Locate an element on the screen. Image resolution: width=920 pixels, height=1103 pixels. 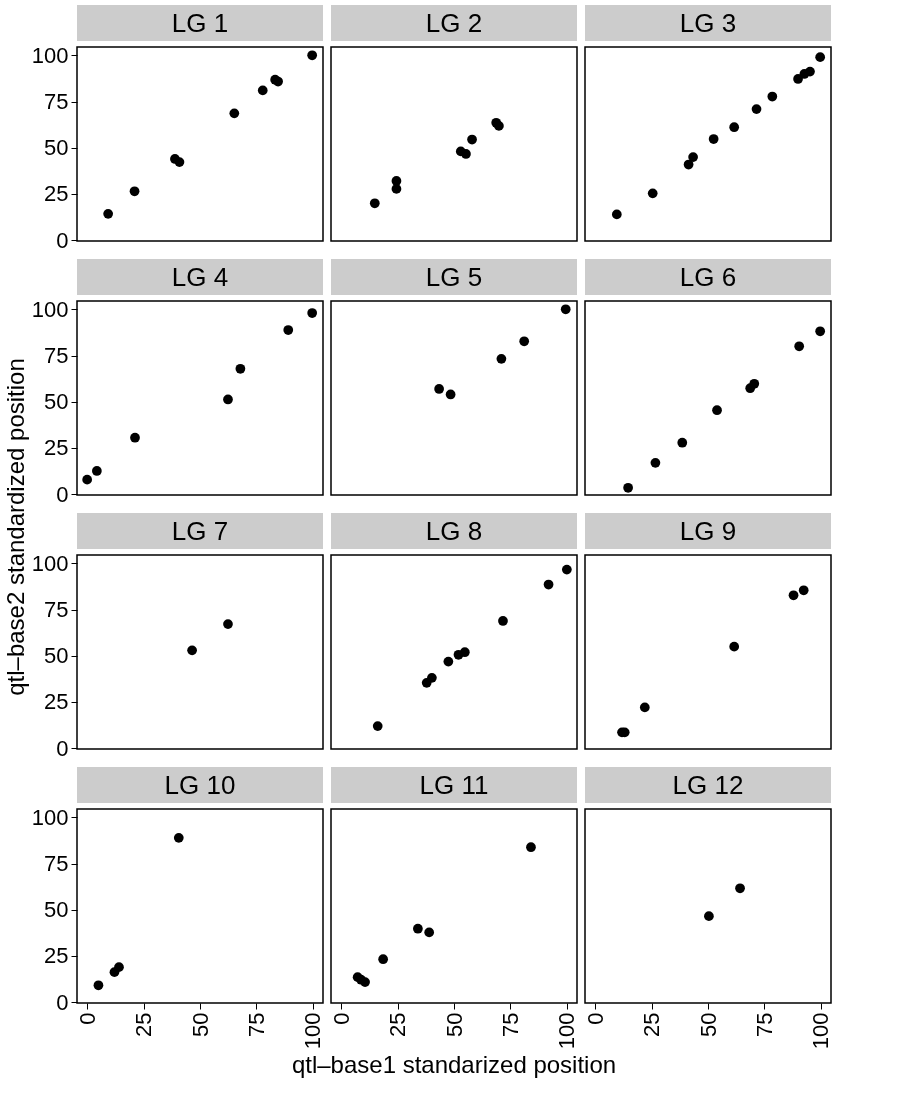
chart-title: LG 8 is located at coordinates (454, 531).